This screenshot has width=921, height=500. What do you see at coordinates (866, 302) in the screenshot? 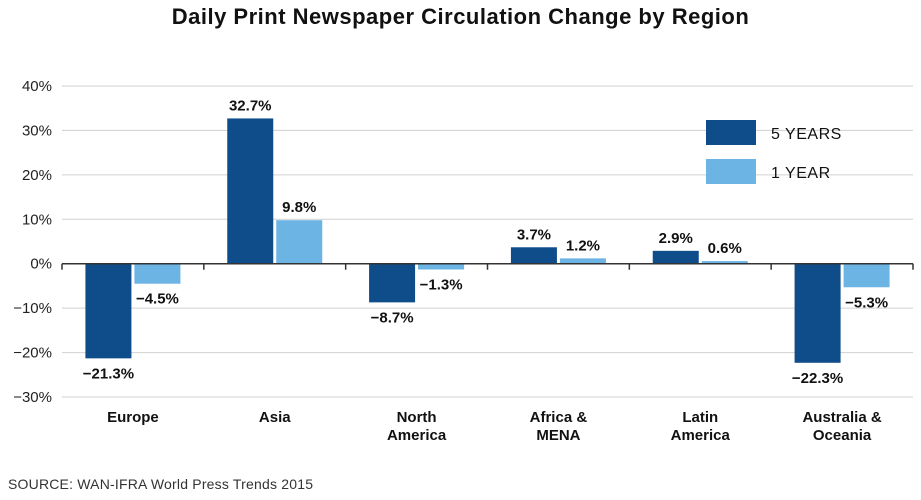
I see `data-label: −5.3%` at bounding box center [866, 302].